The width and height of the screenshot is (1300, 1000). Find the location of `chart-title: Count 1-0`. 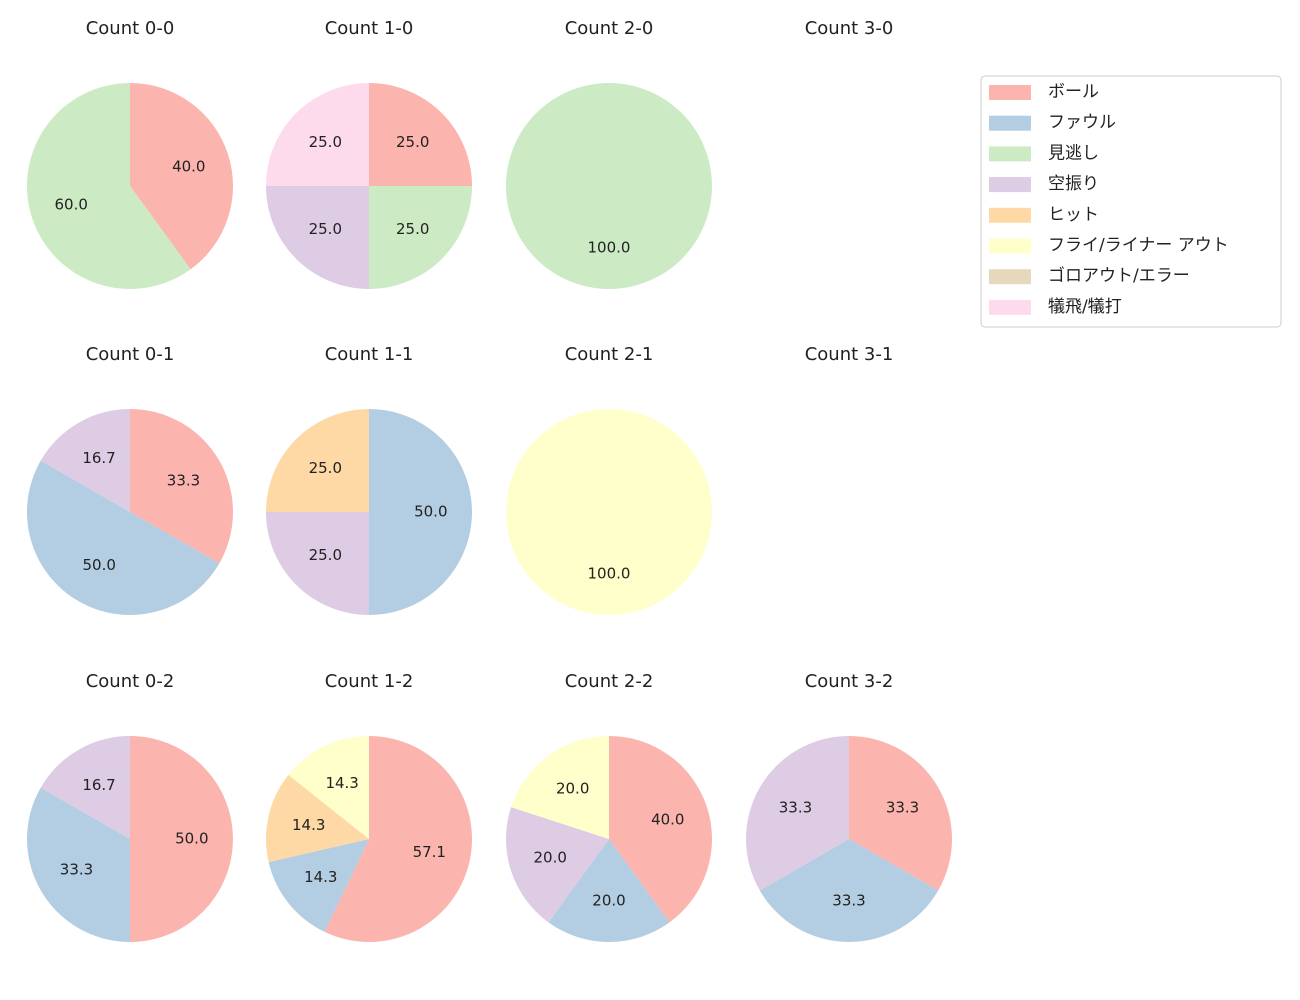

chart-title: Count 1-0 is located at coordinates (369, 28).